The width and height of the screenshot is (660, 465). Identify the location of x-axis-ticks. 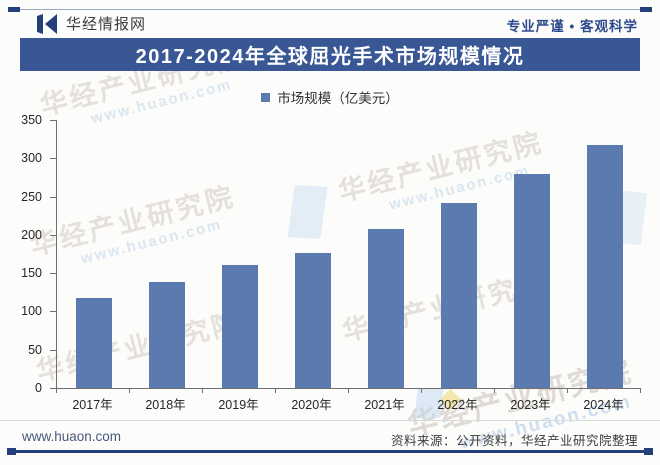
(348, 391).